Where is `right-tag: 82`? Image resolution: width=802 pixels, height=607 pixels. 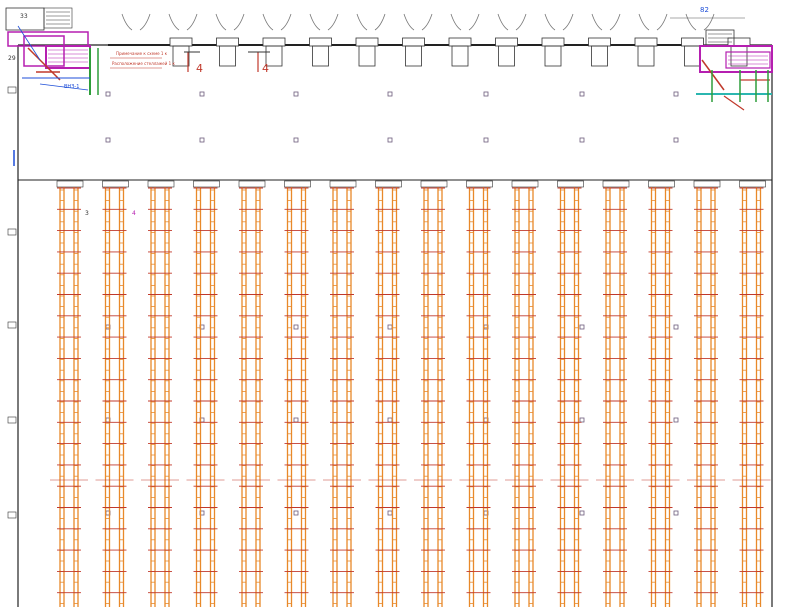
right-tag: 82 is located at coordinates (704, 10).